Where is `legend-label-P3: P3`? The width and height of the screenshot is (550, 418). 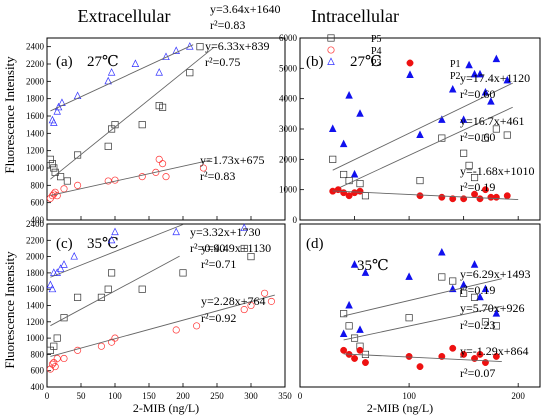 legend-label-P3: P3 is located at coordinates (376, 63).